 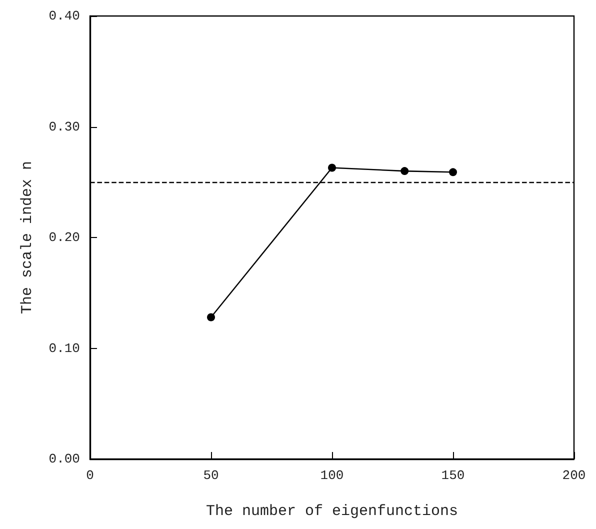 What do you see at coordinates (453, 475) in the screenshot?
I see `x-tick-label: 150` at bounding box center [453, 475].